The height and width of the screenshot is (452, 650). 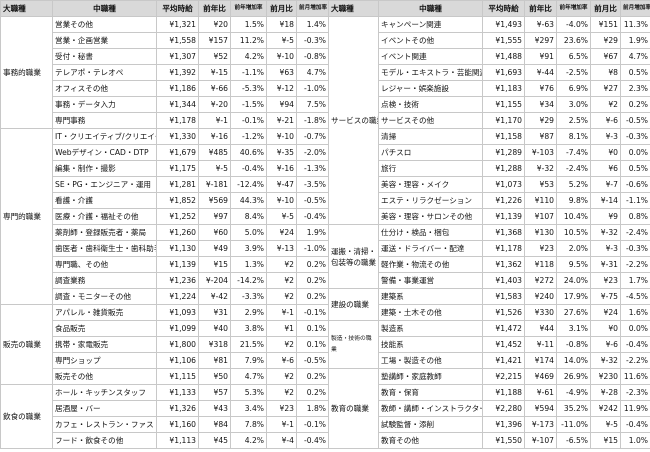 I want to click on mom-rate: 4.7%, so click(x=635, y=56).